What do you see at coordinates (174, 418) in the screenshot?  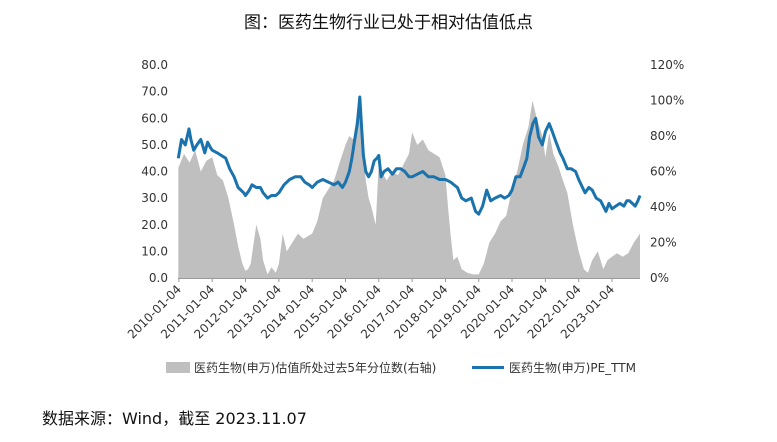 I see `source-note: 数据来源：Wind，截至 2023.11.07` at bounding box center [174, 418].